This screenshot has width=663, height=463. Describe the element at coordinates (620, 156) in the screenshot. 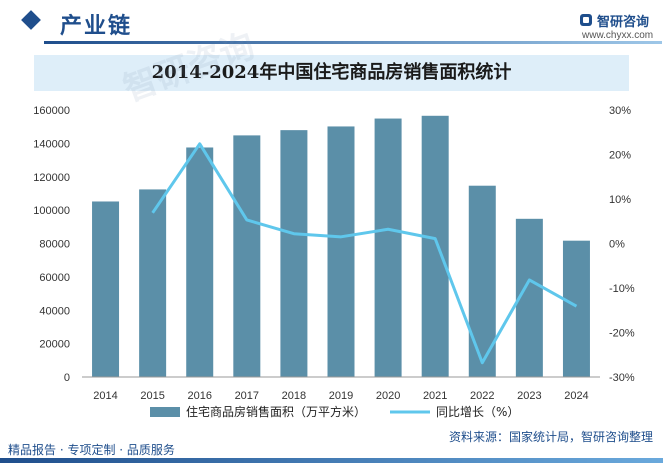

I see `right-tick-label: 20%` at that location.